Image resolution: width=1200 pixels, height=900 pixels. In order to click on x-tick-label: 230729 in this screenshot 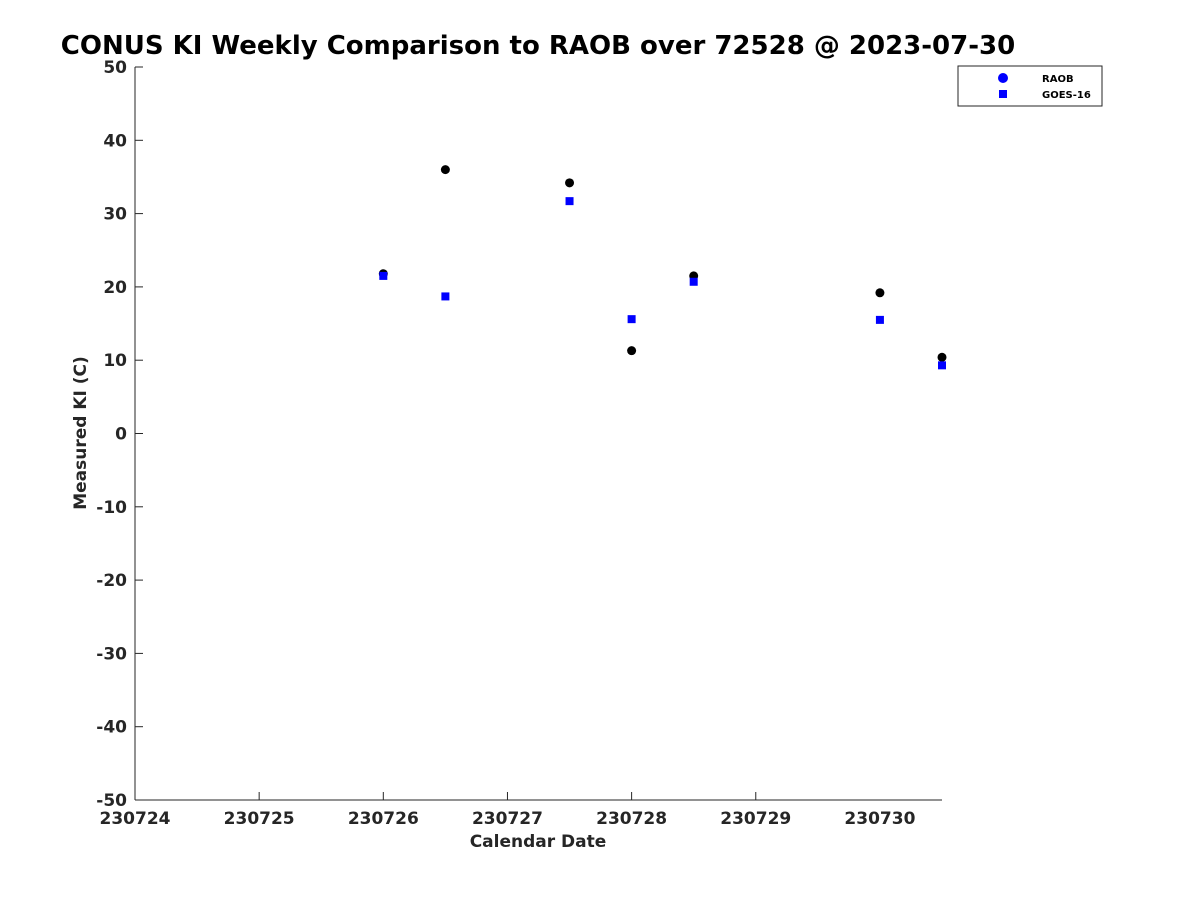, I will do `click(755, 819)`.